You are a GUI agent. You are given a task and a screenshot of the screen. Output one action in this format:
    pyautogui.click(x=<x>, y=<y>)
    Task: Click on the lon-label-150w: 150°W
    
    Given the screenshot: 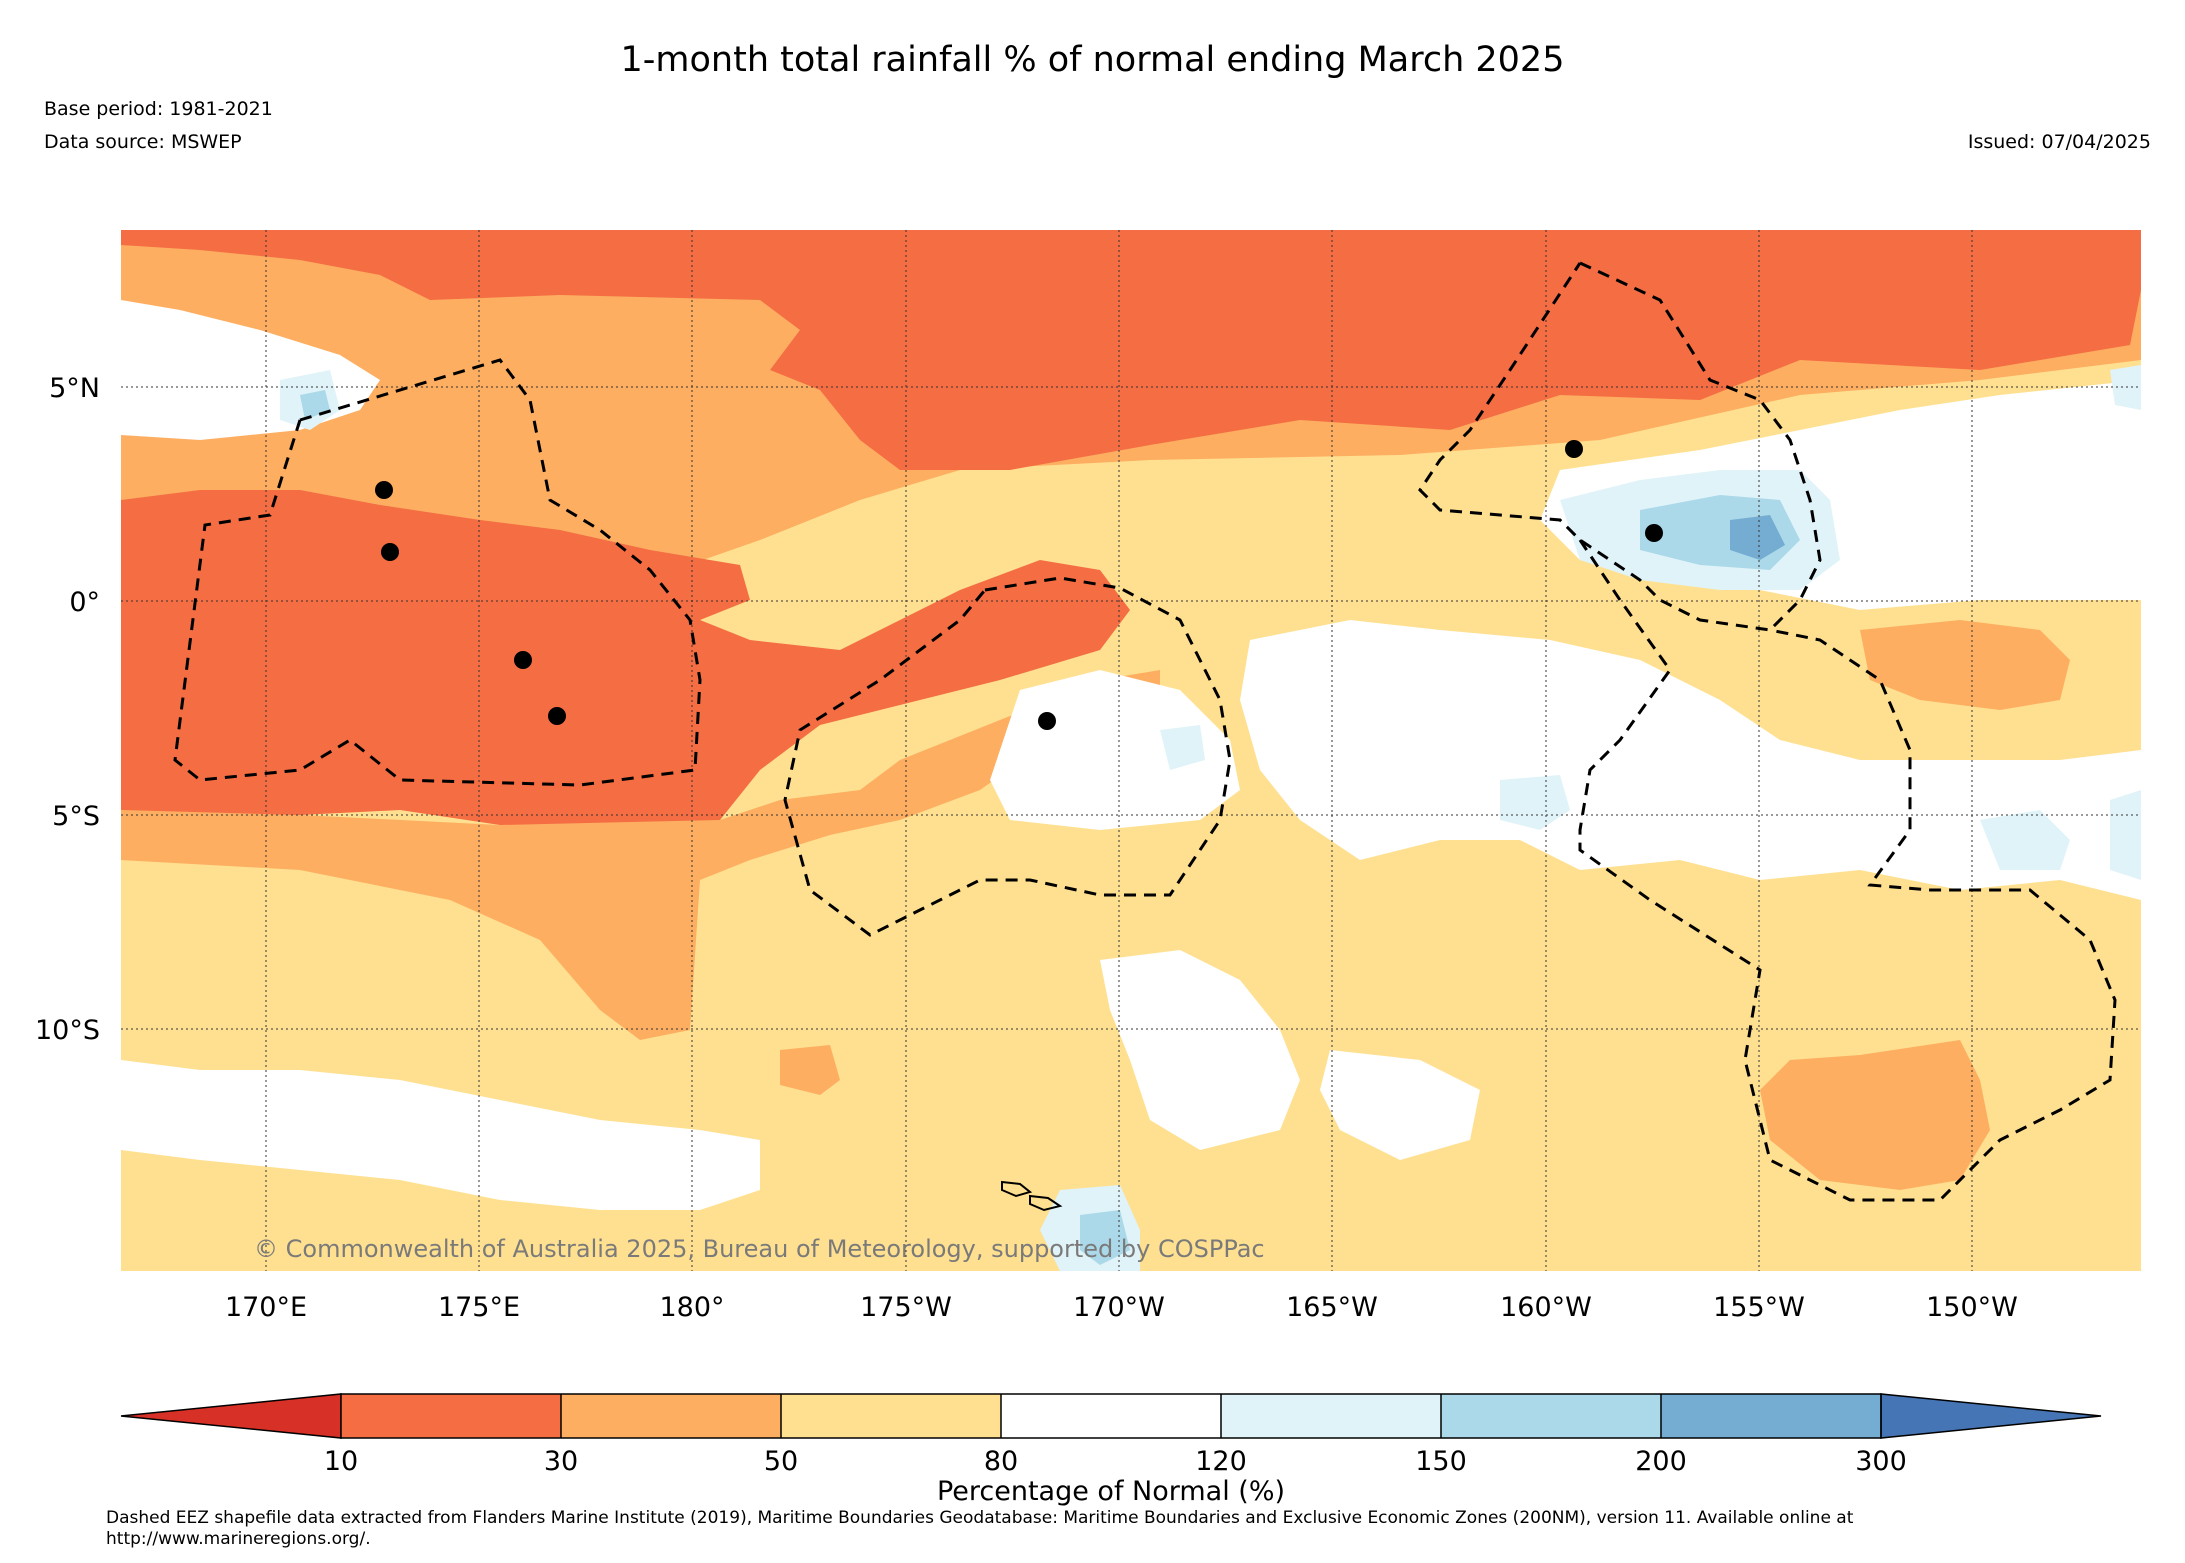 What is the action you would take?
    pyautogui.click(x=1972, y=1307)
    